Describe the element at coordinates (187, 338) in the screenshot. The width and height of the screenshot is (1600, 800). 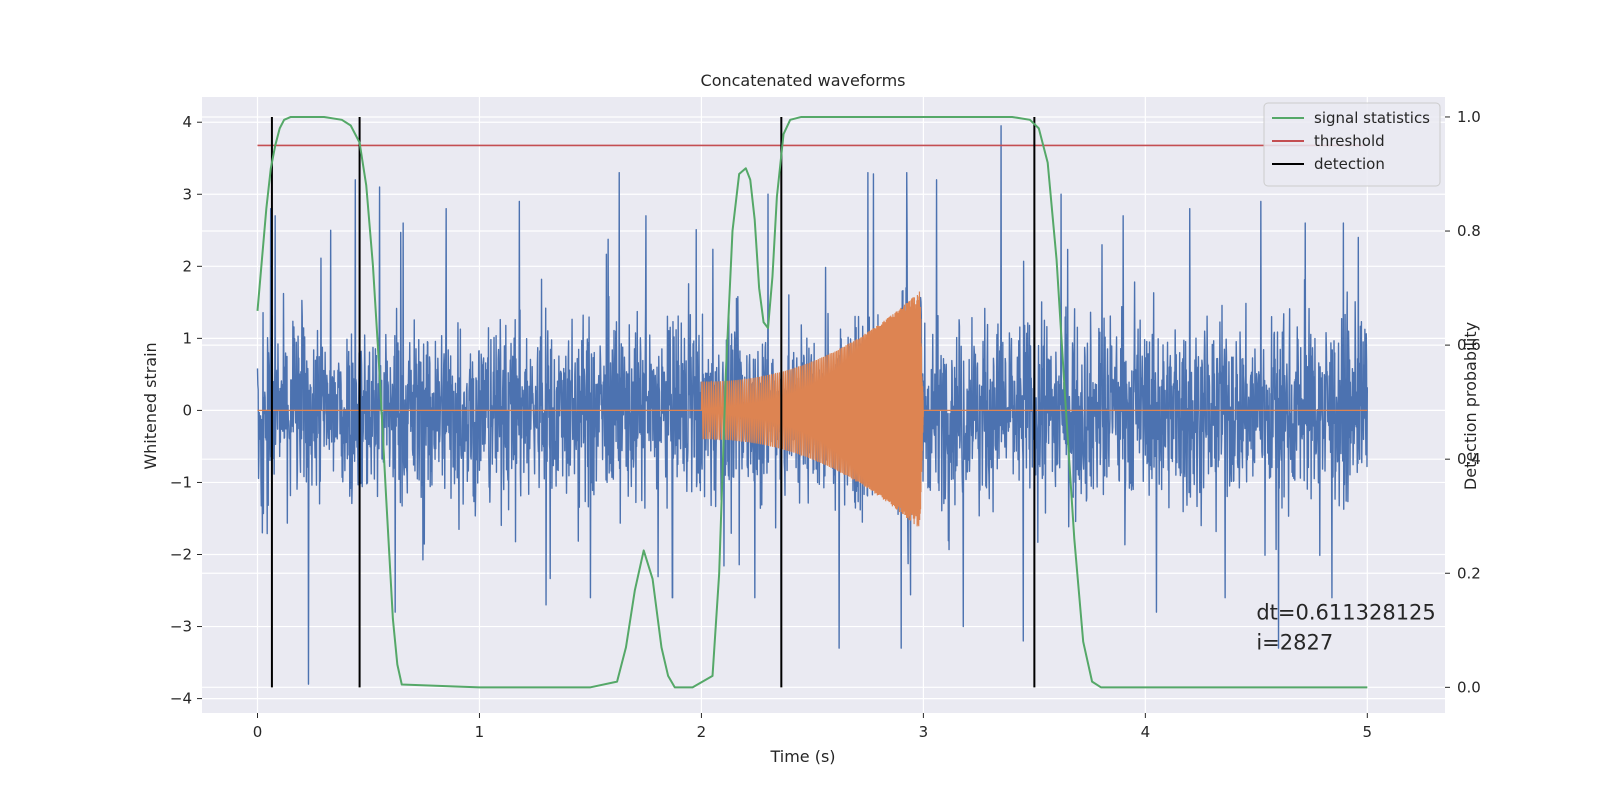
I see `y-tick-label: 1` at that location.